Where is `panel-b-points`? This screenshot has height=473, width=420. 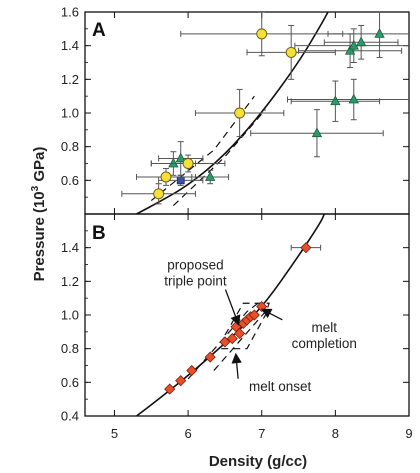 panel-b-points is located at coordinates (243, 318).